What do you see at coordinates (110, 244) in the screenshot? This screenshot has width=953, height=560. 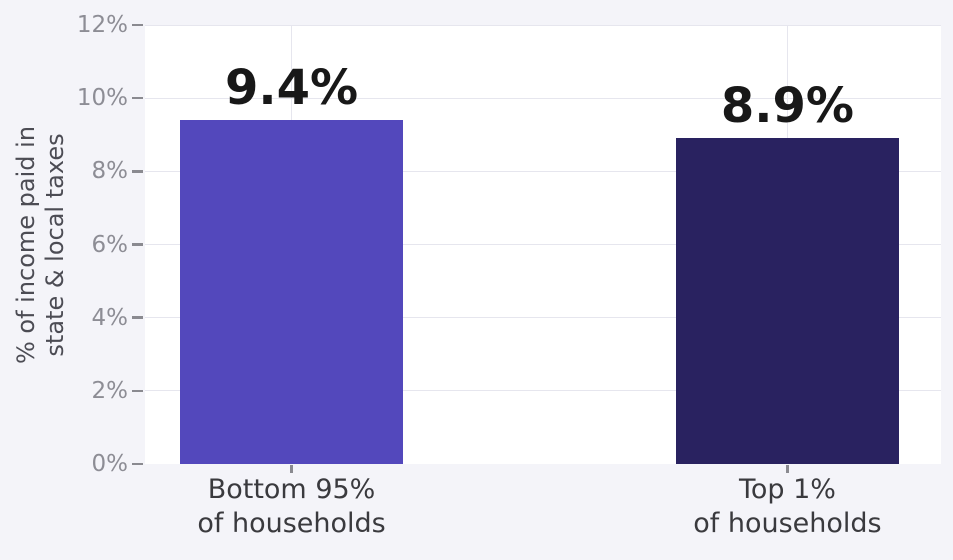 I see `y-tick-label: 6%` at bounding box center [110, 244].